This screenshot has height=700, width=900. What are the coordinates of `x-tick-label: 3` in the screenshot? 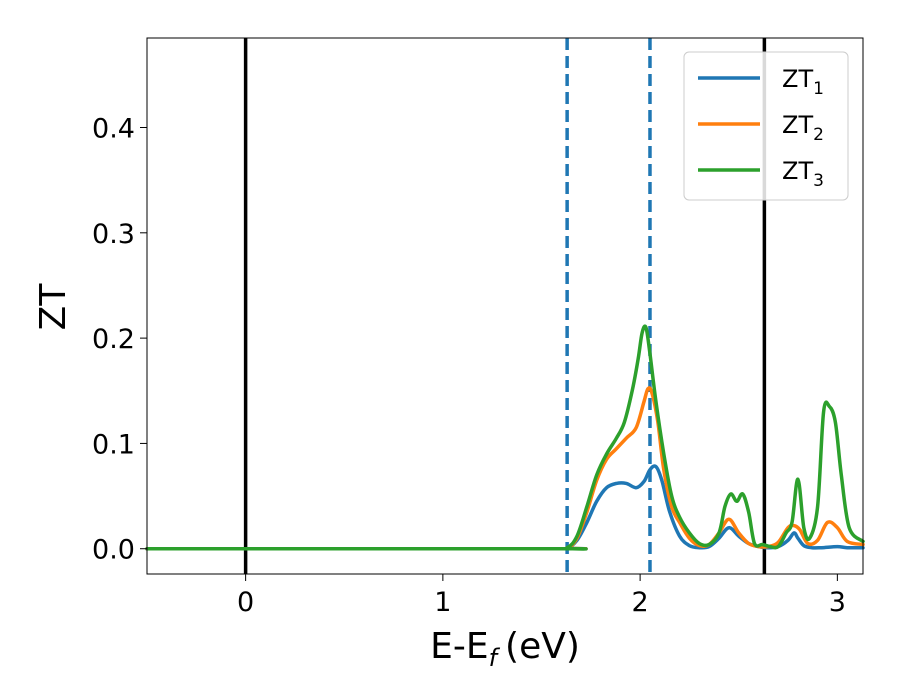 It's located at (837, 602).